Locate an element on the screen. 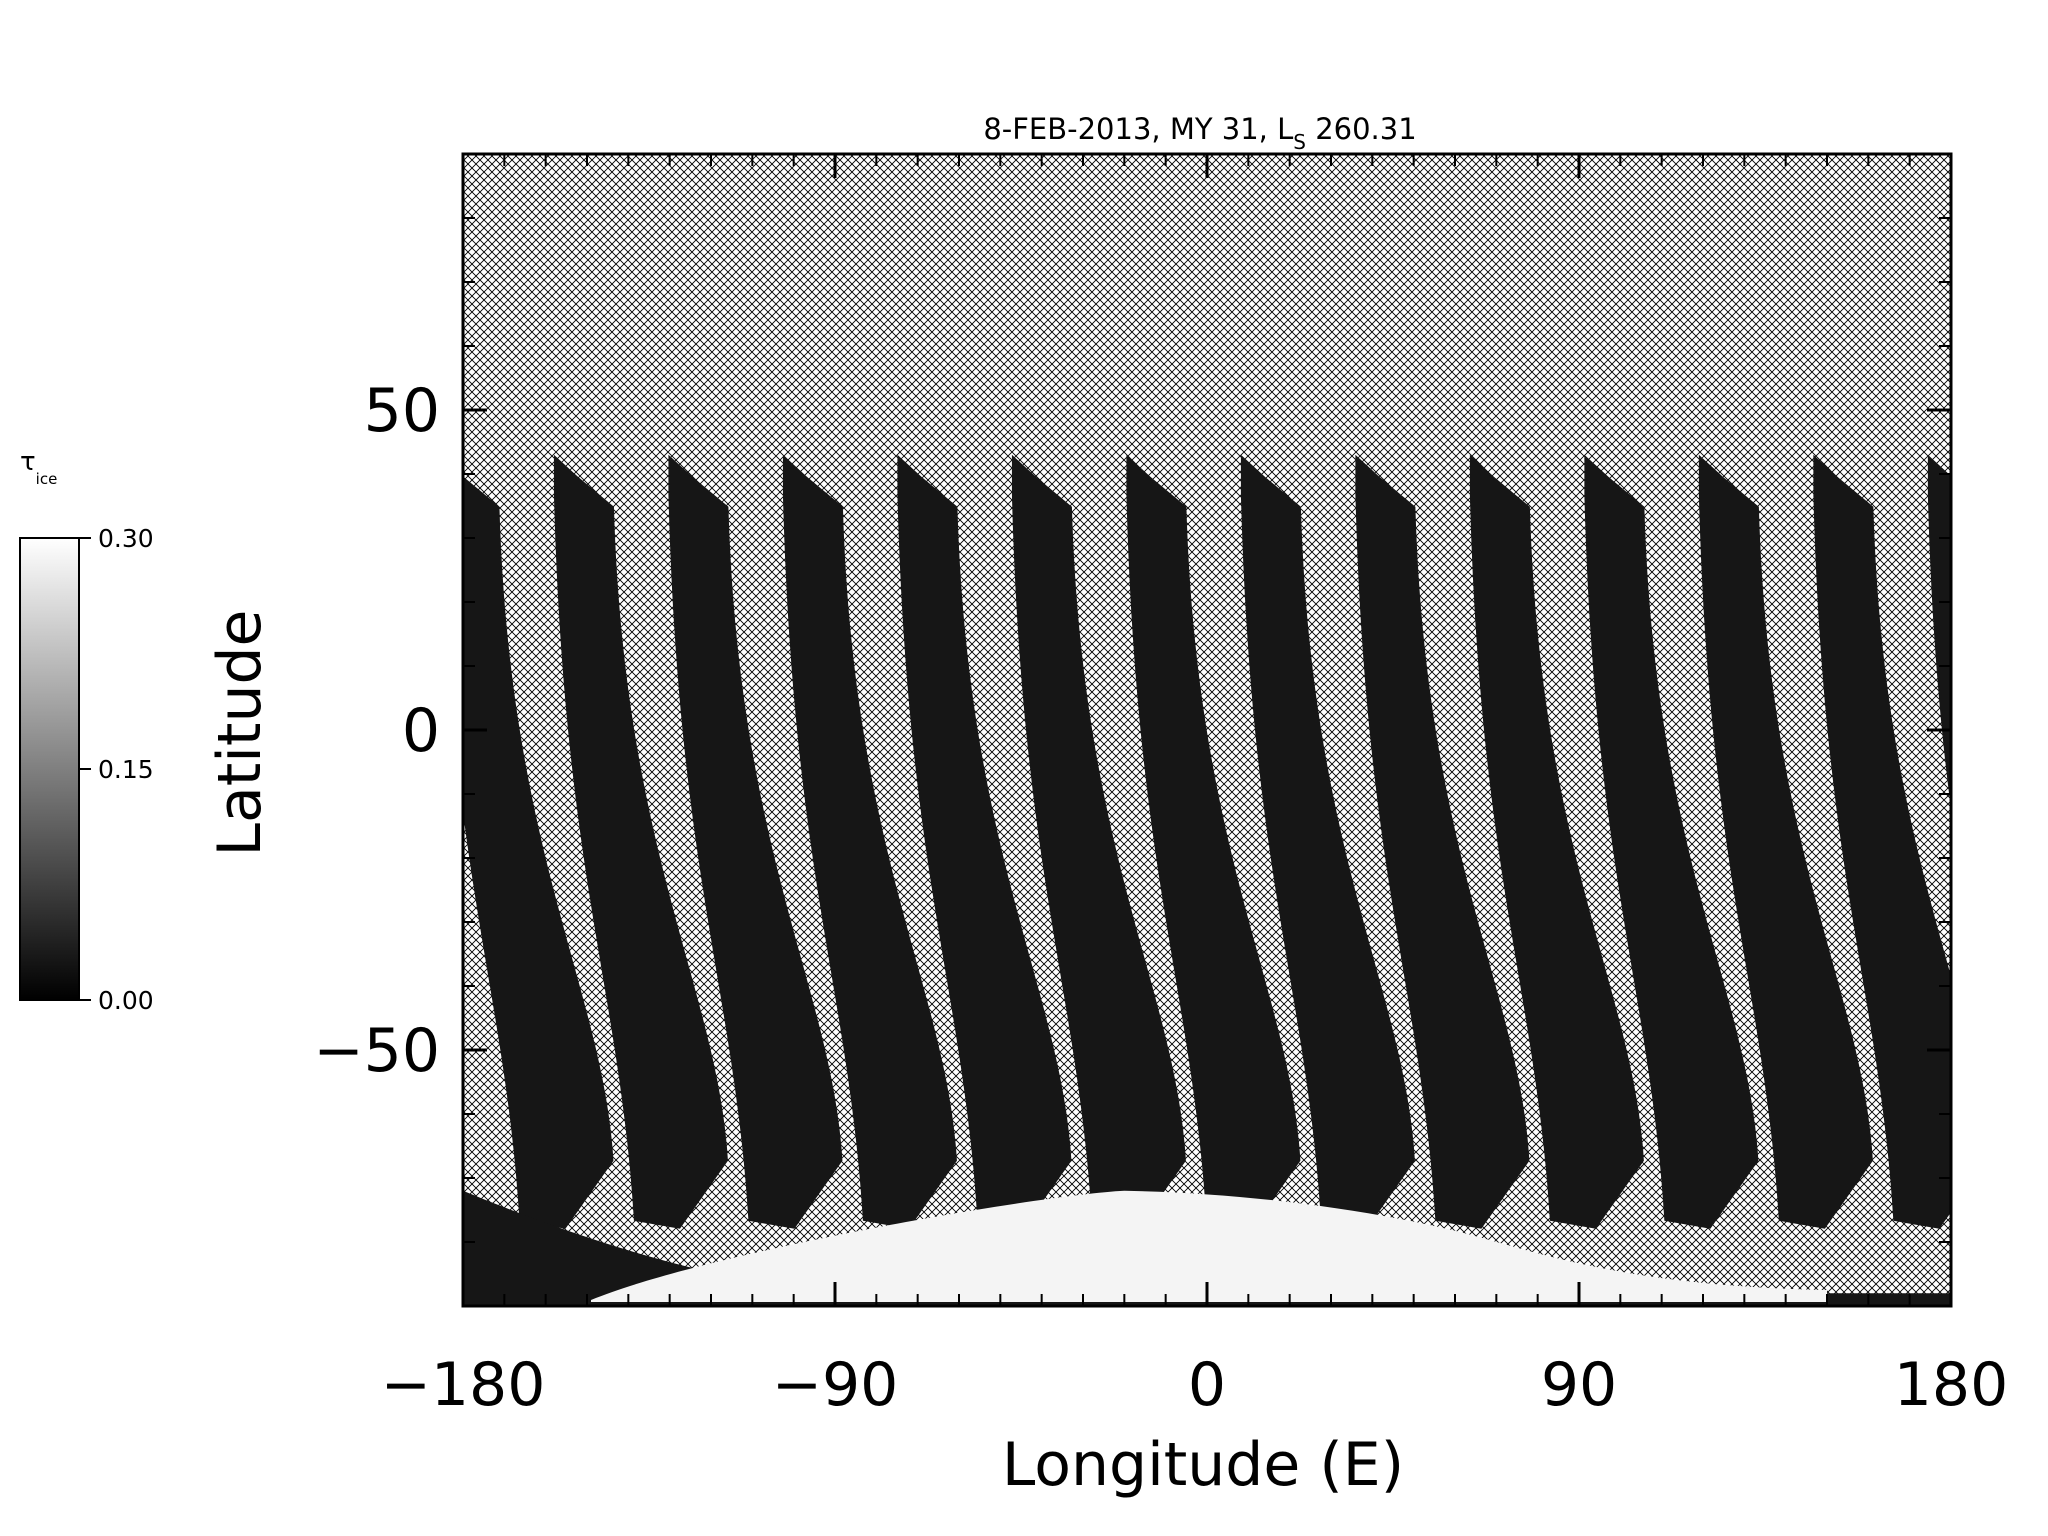  colorbar: τice 0.00 0.15 0.30 is located at coordinates (86, 731).